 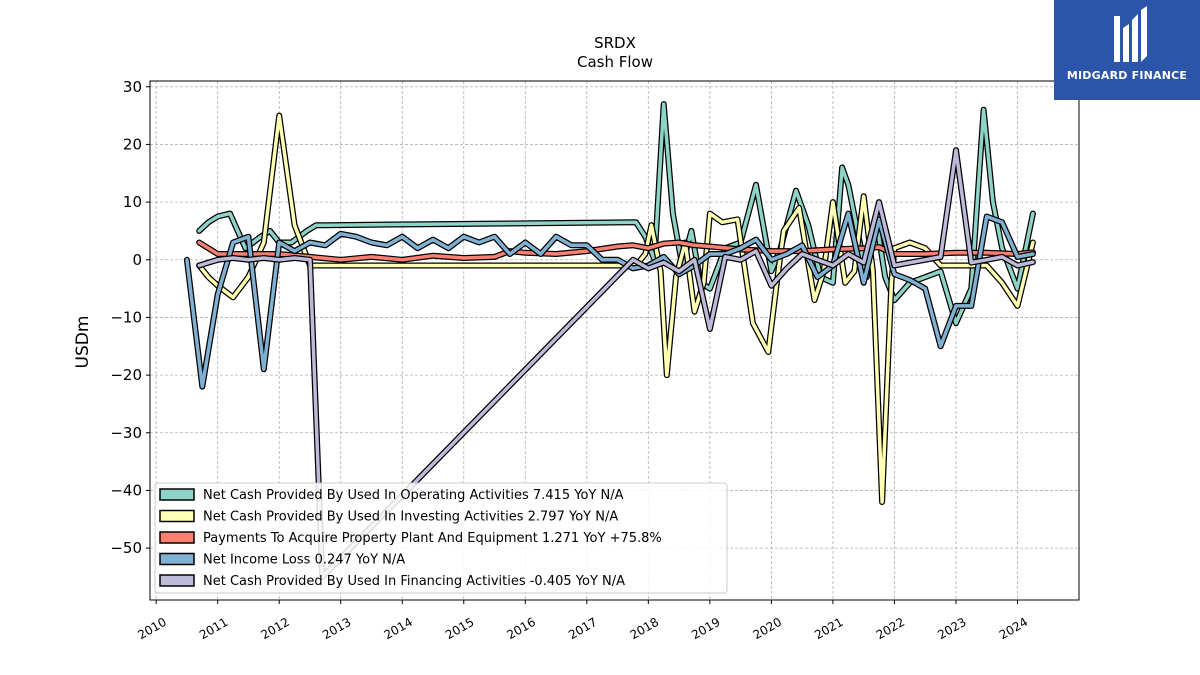 What do you see at coordinates (126, 317) in the screenshot?
I see `y-tick-label: −10` at bounding box center [126, 317].